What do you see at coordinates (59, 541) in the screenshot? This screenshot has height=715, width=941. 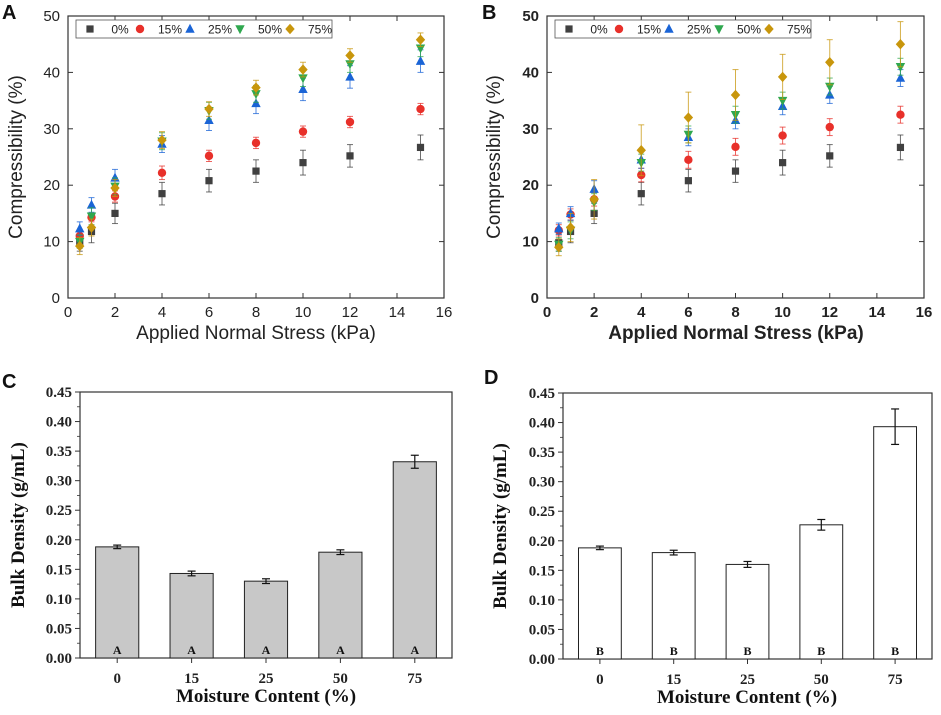 I see `y-tick-label: 0.20` at bounding box center [59, 541].